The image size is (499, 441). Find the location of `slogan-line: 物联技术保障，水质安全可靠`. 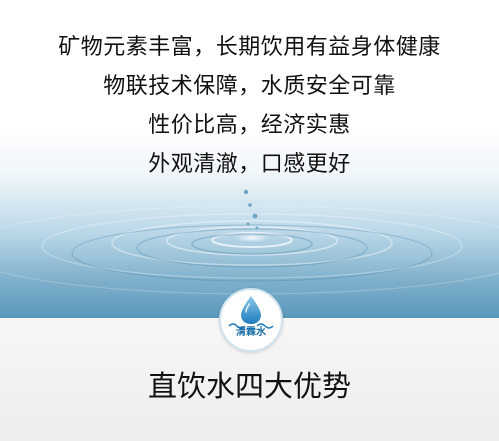

slogan-line: 物联技术保障，水质安全可靠 is located at coordinates (249, 86).